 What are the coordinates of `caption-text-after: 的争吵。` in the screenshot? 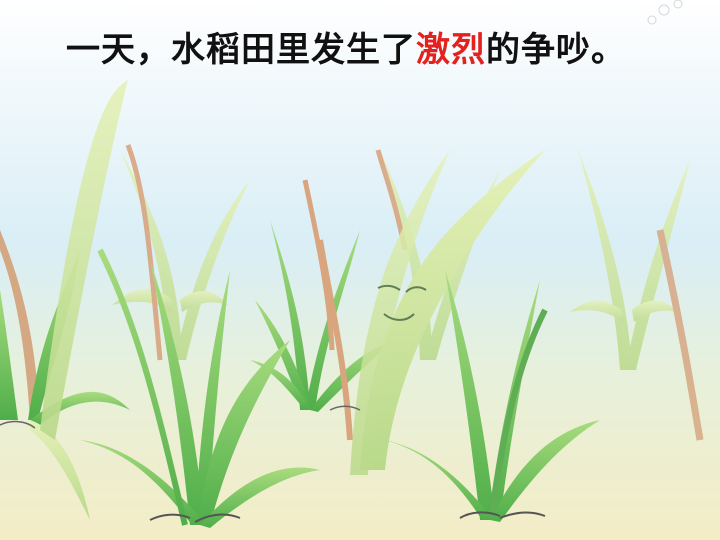 It's located at (556, 50).